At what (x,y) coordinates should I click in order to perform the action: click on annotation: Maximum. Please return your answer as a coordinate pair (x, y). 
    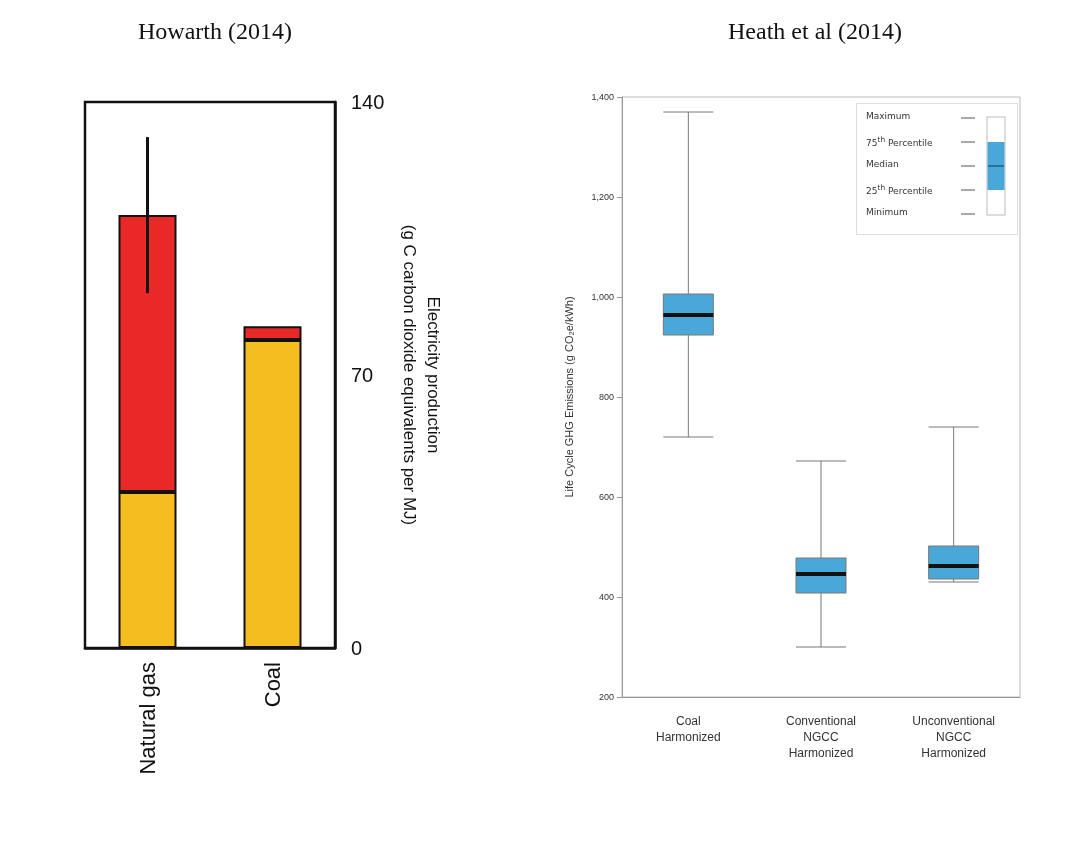
    Looking at the image, I should click on (888, 116).